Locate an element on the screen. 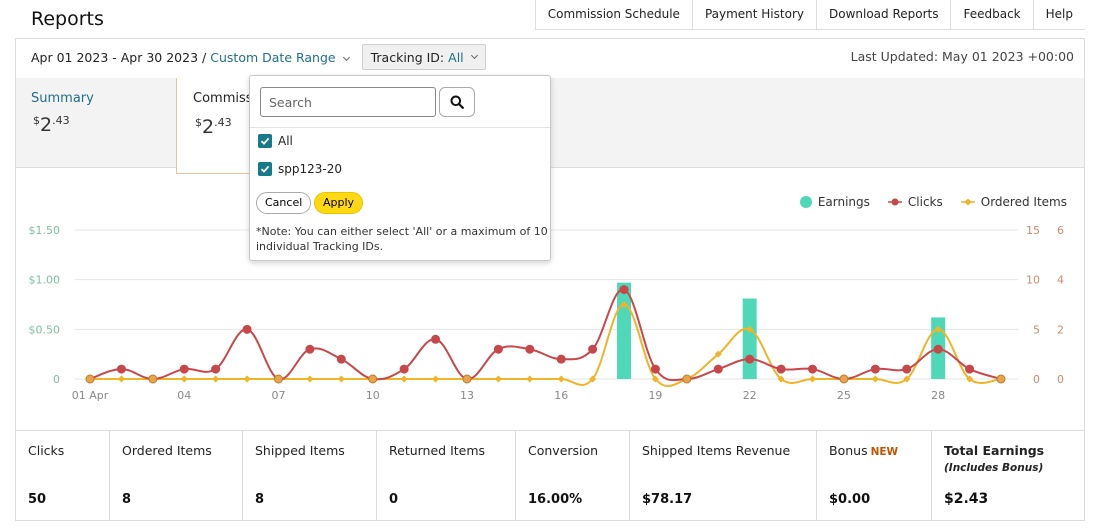 The image size is (1100, 530). legend-earnings: Earnings is located at coordinates (834, 202).